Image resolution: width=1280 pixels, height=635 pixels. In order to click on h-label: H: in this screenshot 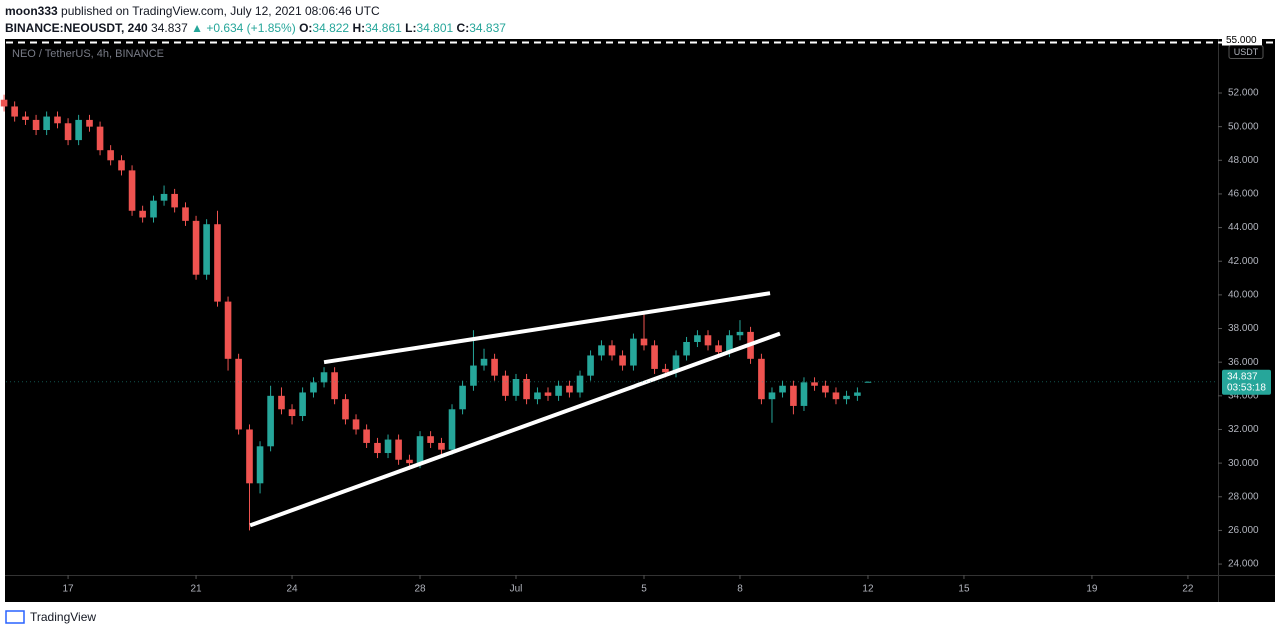, I will do `click(359, 28)`.